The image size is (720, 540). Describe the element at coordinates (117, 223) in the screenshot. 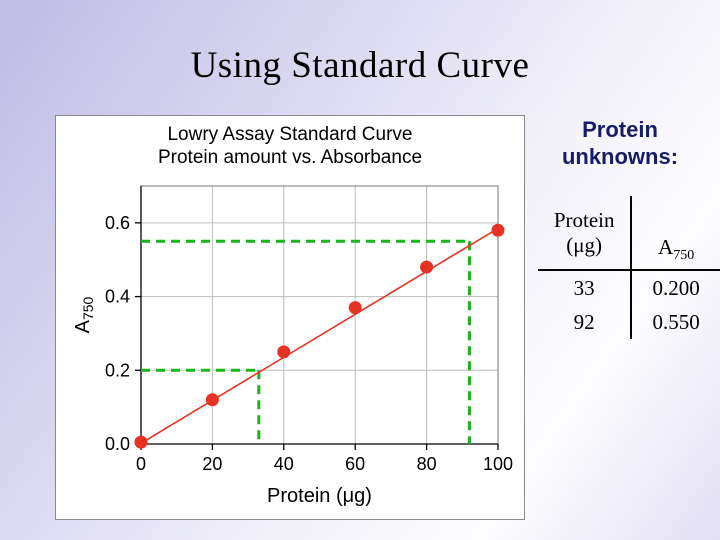

I see `y-tick-label: 0.6` at that location.